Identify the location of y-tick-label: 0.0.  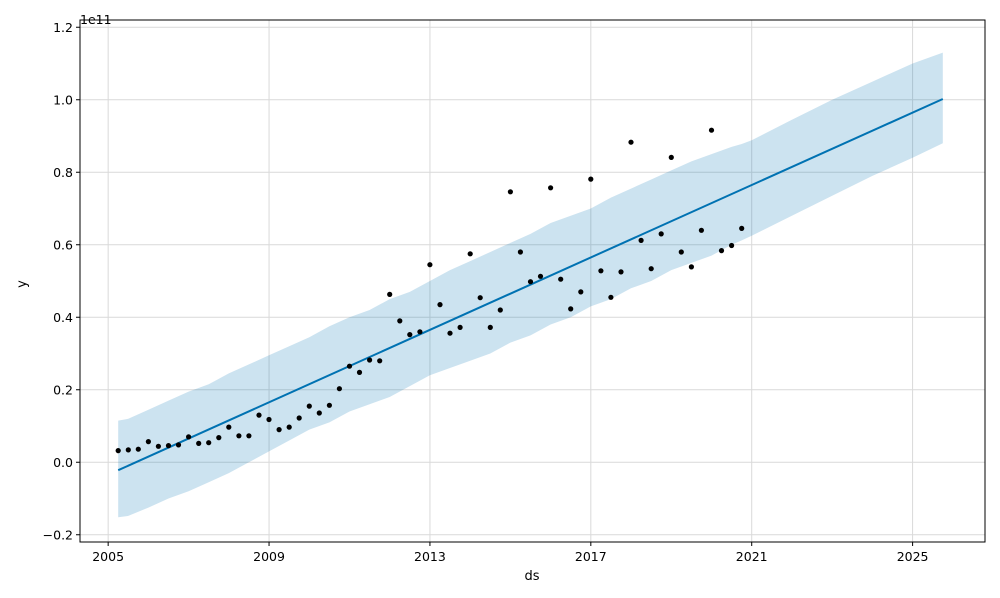
(63, 462).